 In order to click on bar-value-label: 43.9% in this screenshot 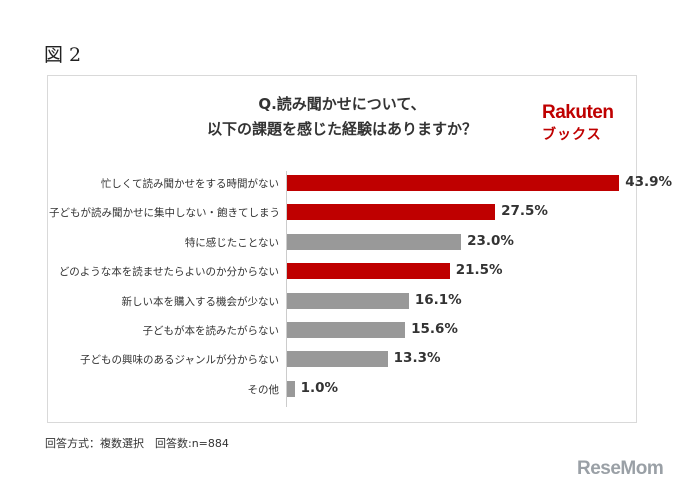, I will do `click(649, 182)`.